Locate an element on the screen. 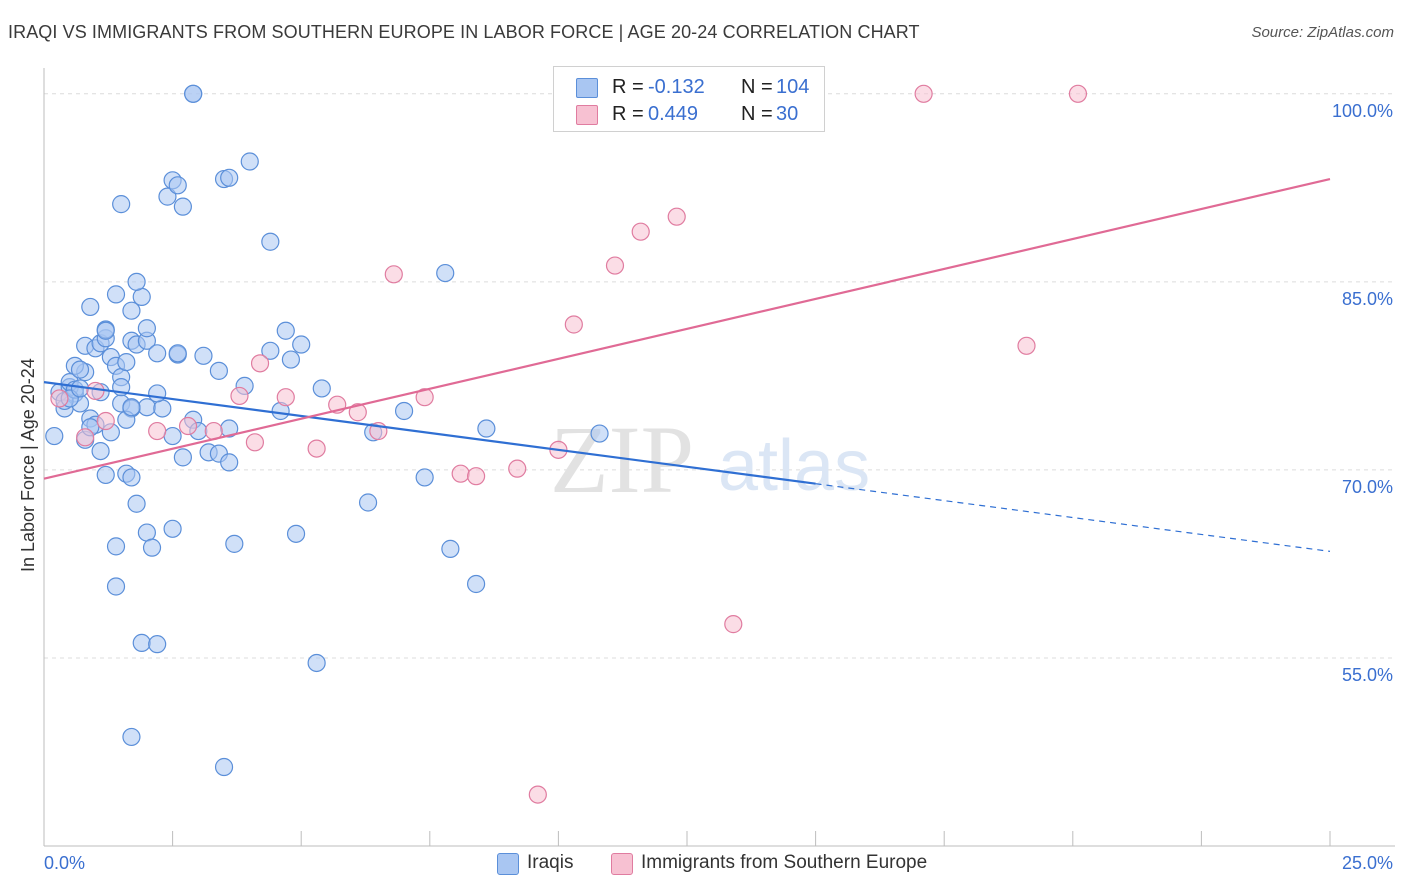 The height and width of the screenshot is (892, 1406). r-value: -0.132 is located at coordinates (676, 87).